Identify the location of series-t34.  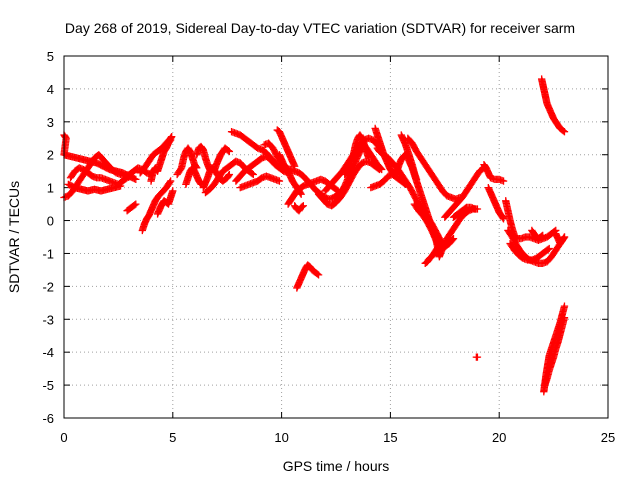
(431, 255).